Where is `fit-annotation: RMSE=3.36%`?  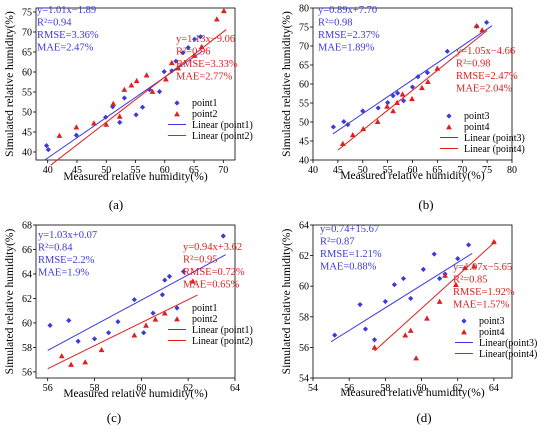 fit-annotation: RMSE=3.36% is located at coordinates (68, 35).